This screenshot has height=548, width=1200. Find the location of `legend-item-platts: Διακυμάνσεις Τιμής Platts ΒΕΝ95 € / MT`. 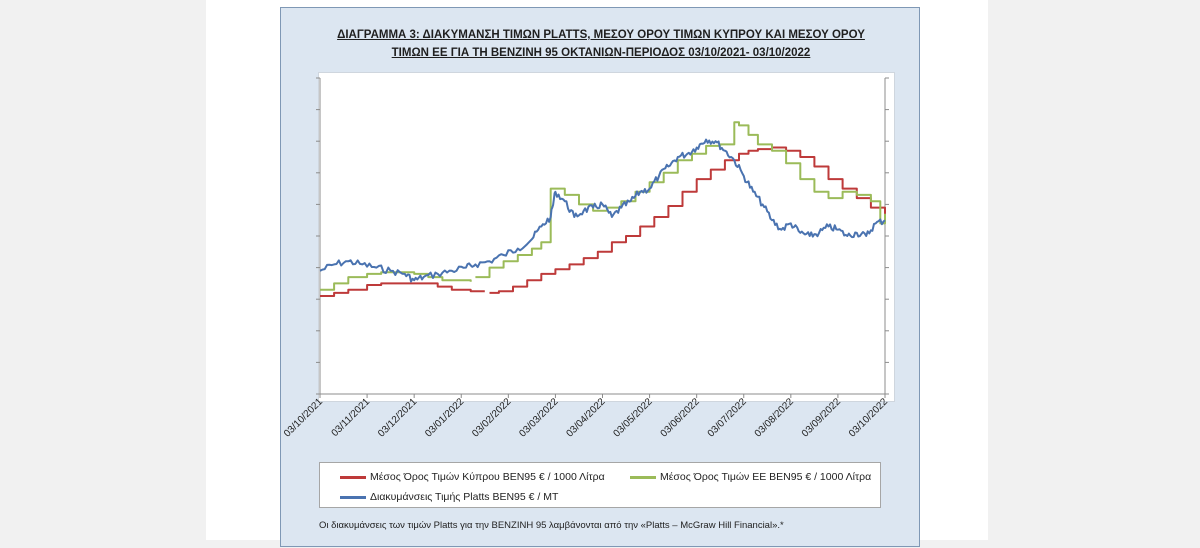

legend-item-platts: Διακυμάνσεις Τιμής Platts ΒΕΝ95 € / MT is located at coordinates (449, 497).